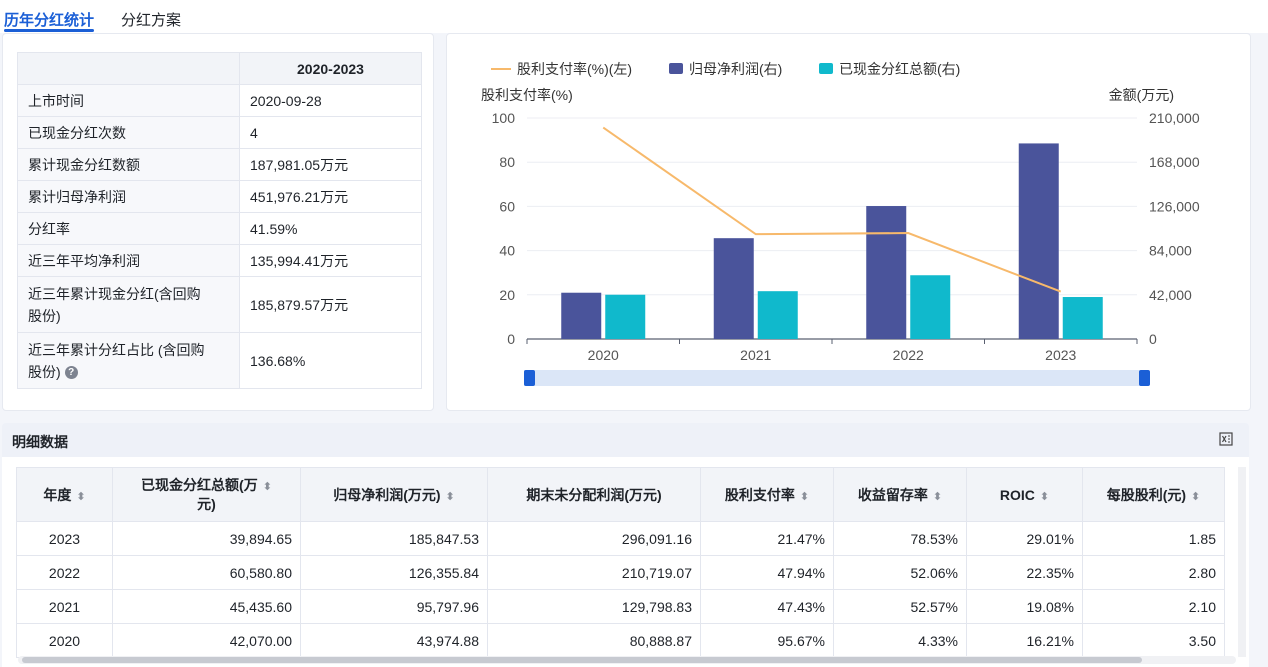 The height and width of the screenshot is (667, 1268). Describe the element at coordinates (1174, 118) in the screenshot. I see `right-axis-tick-label: 210,000` at that location.